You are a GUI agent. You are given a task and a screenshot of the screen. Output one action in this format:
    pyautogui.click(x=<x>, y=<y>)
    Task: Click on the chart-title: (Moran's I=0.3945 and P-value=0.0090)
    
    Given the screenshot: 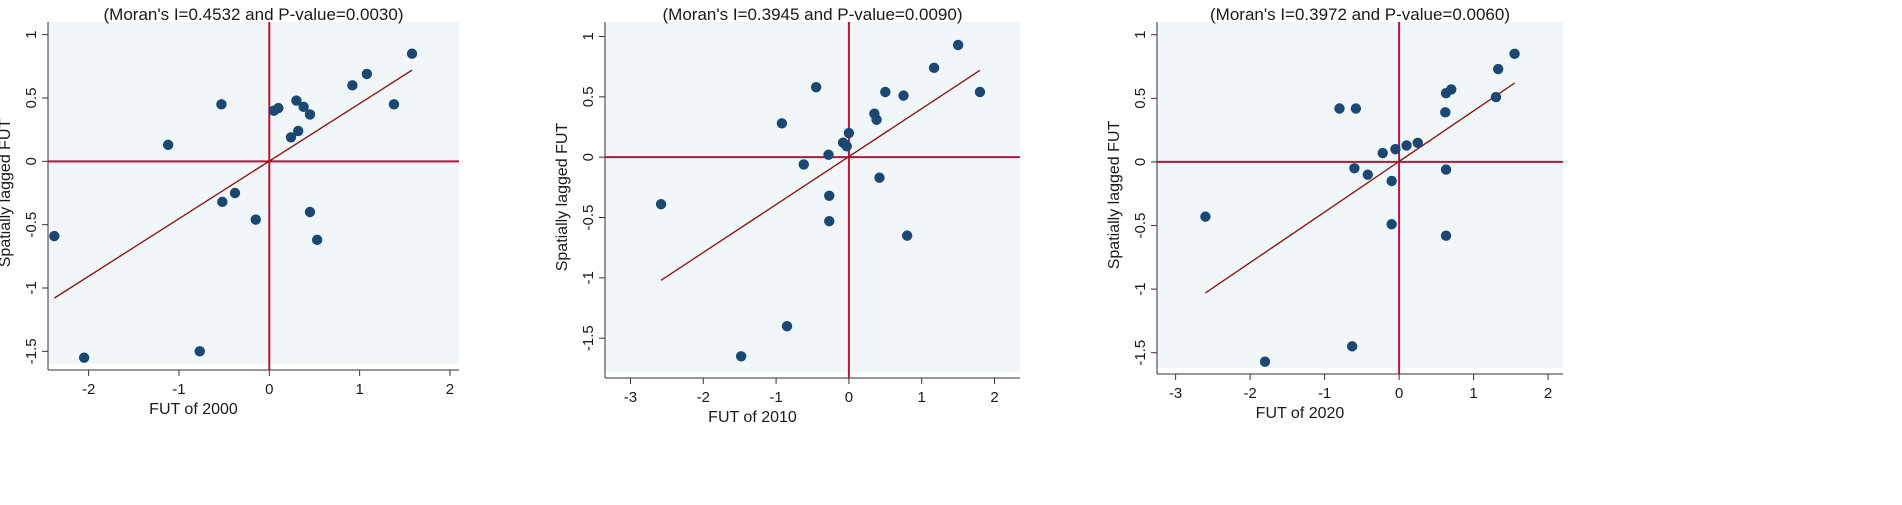 What is the action you would take?
    pyautogui.click(x=813, y=14)
    